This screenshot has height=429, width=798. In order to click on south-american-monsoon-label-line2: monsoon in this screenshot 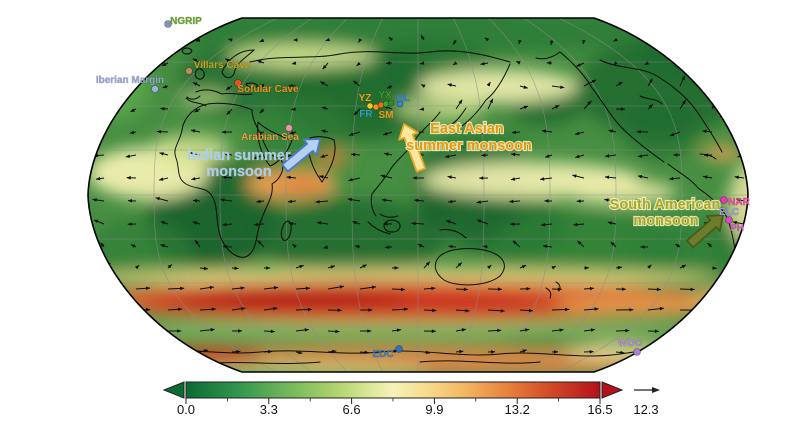, I will do `click(665, 221)`.